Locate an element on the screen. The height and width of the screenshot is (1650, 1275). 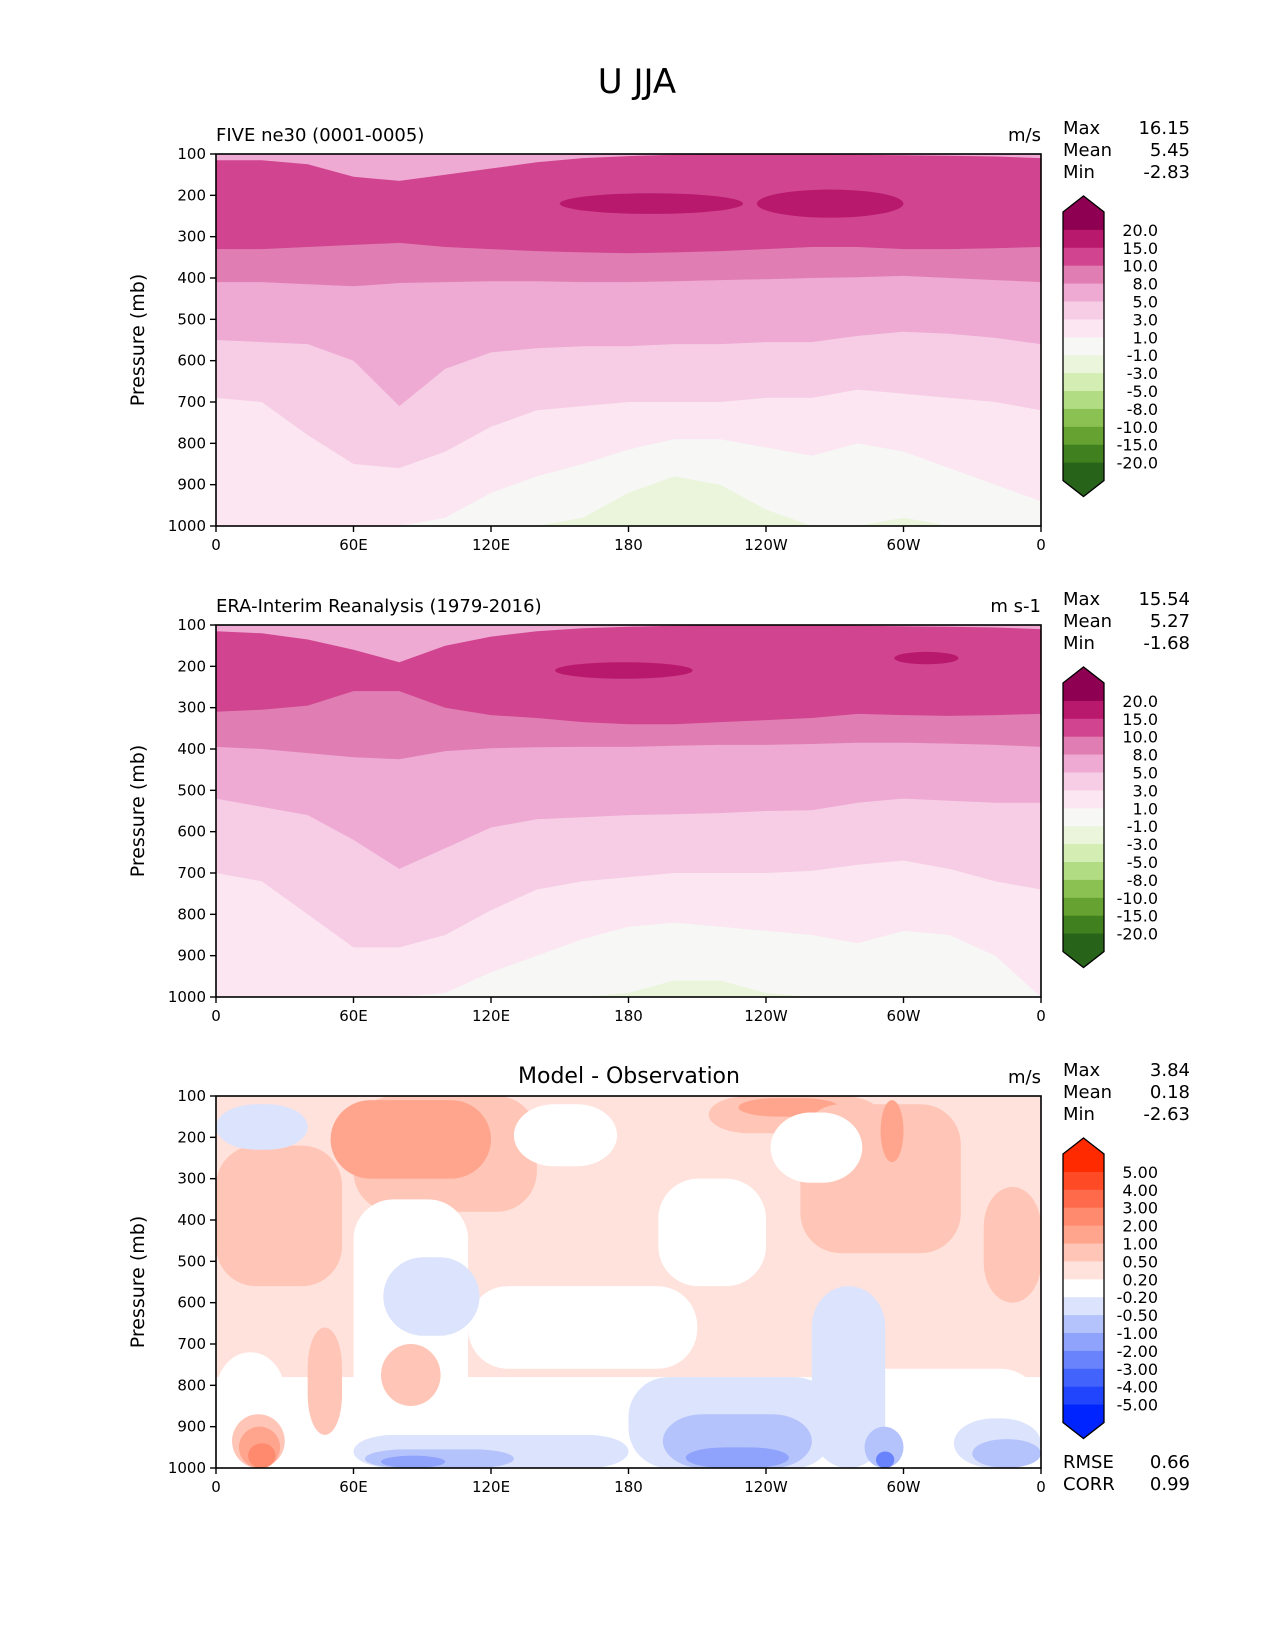
colorbar-tick-label: 1.0 is located at coordinates (1145, 808).